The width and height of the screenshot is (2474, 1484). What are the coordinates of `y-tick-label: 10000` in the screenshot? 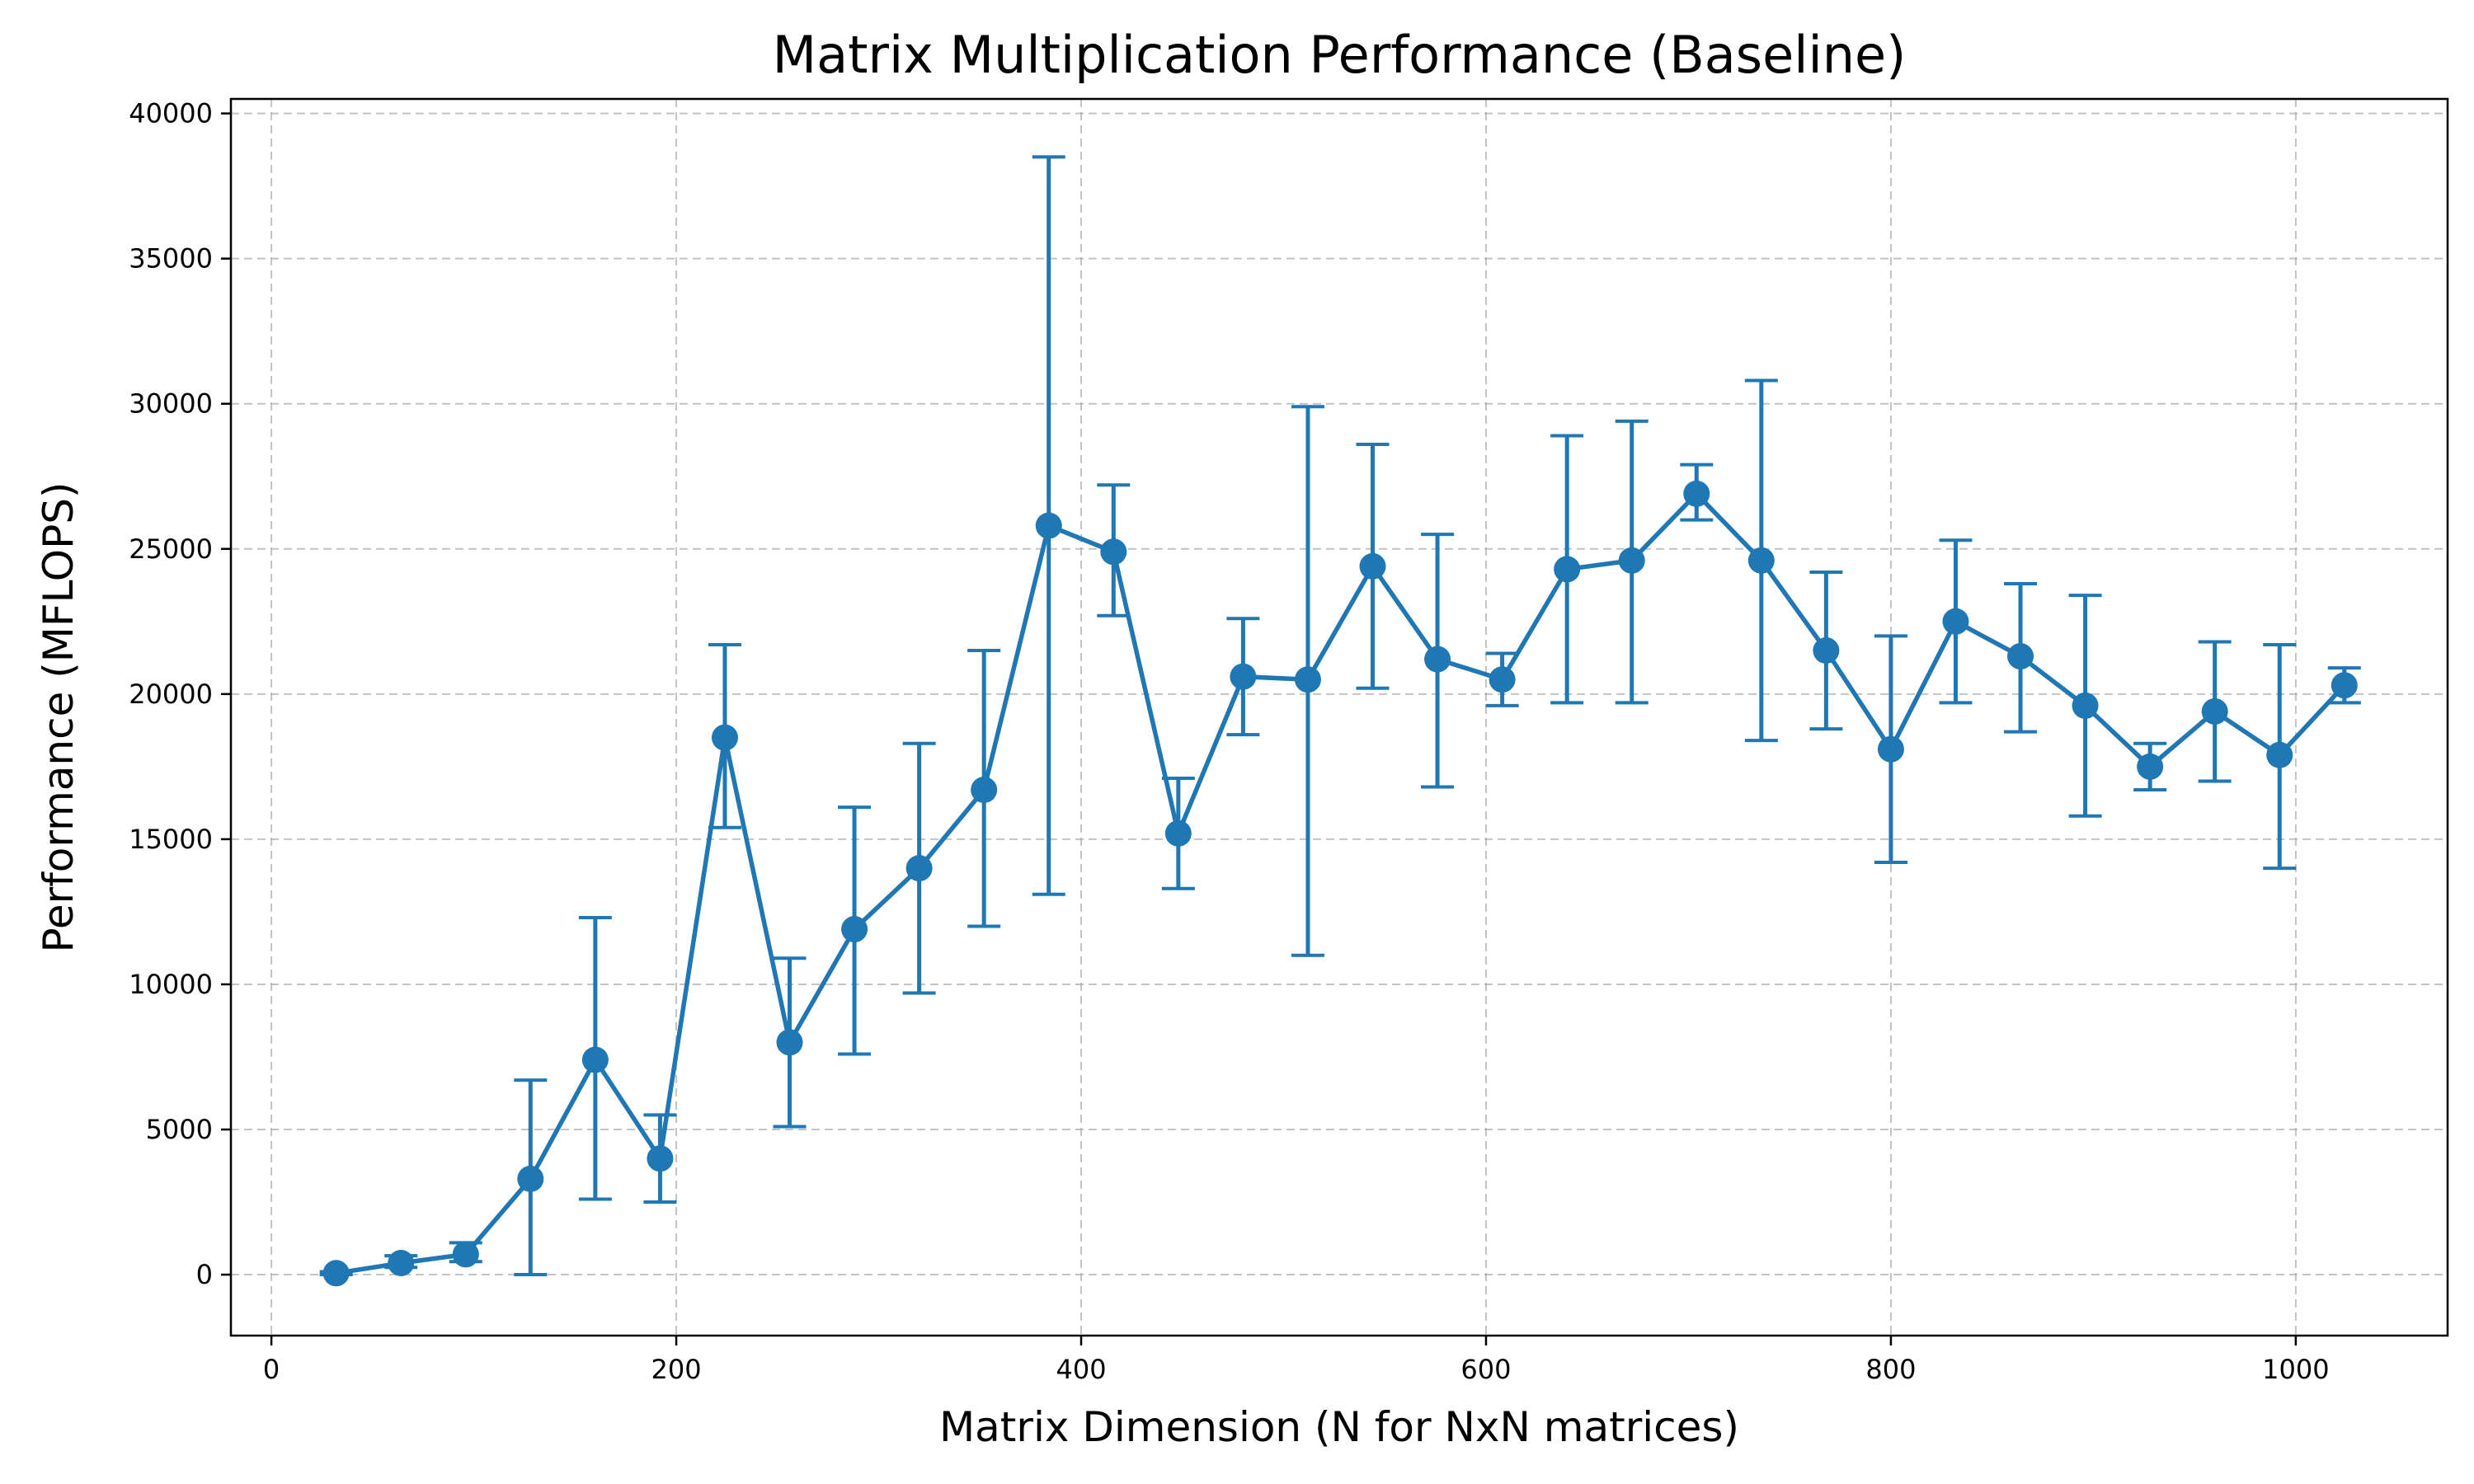 It's located at (171, 984).